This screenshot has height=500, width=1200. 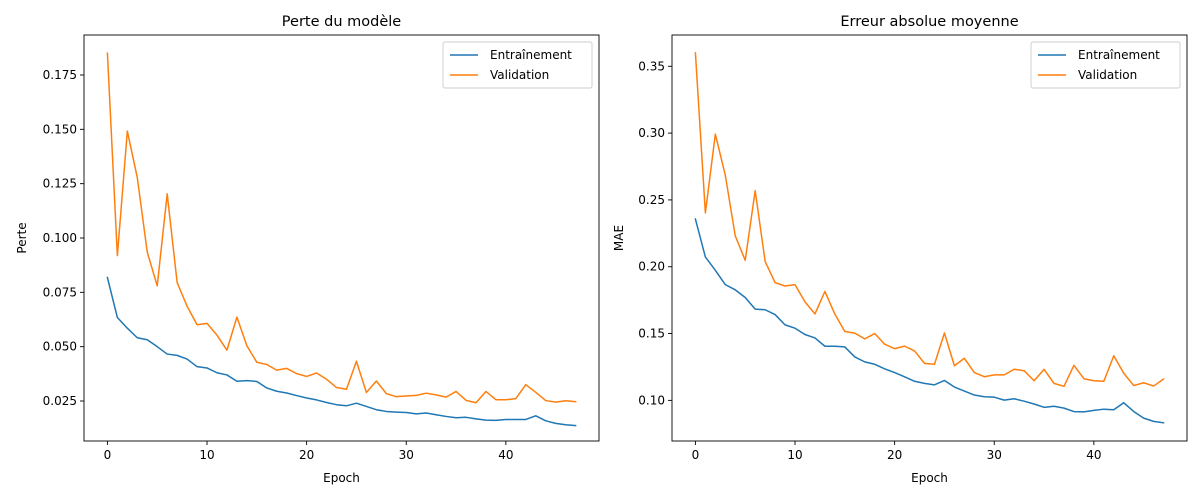 I want to click on mae-legend-validation-label: Validation, so click(x=1107, y=75).